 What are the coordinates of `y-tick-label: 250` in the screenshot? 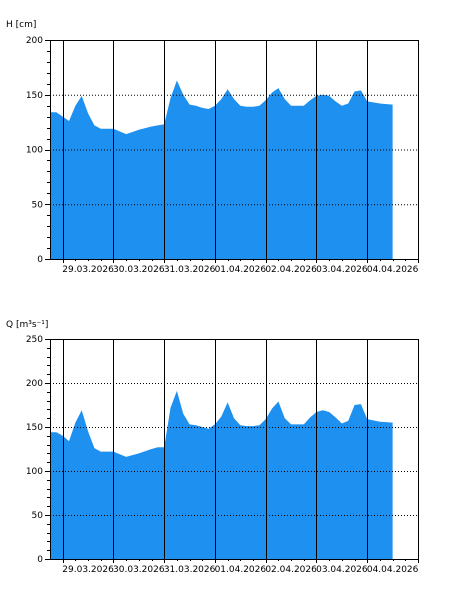 It's located at (34, 340).